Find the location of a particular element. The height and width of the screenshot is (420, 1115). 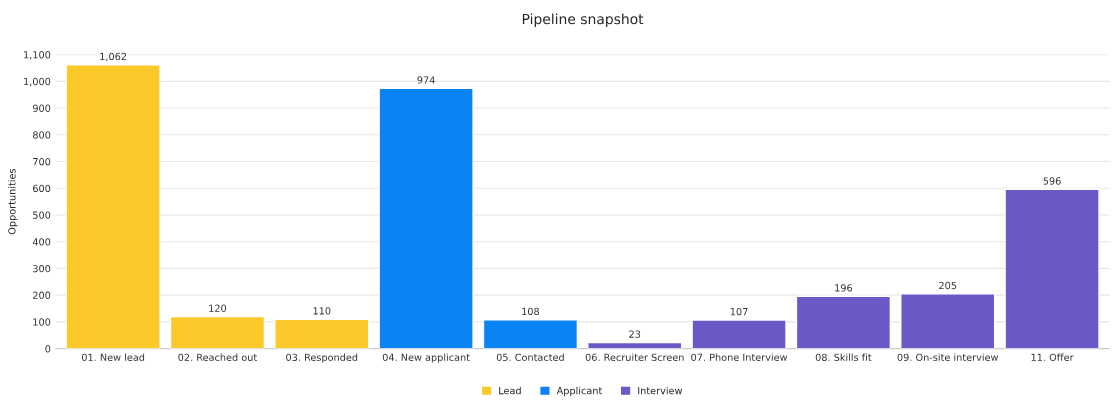

y-tick-label: 100 is located at coordinates (42, 322).